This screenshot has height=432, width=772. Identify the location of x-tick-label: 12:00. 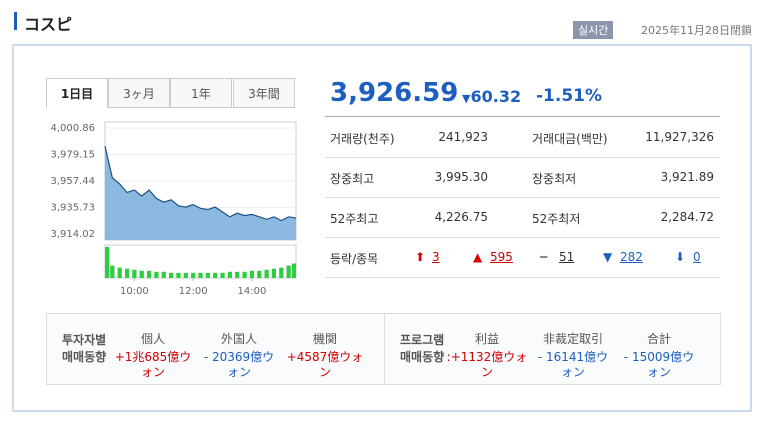
(193, 291).